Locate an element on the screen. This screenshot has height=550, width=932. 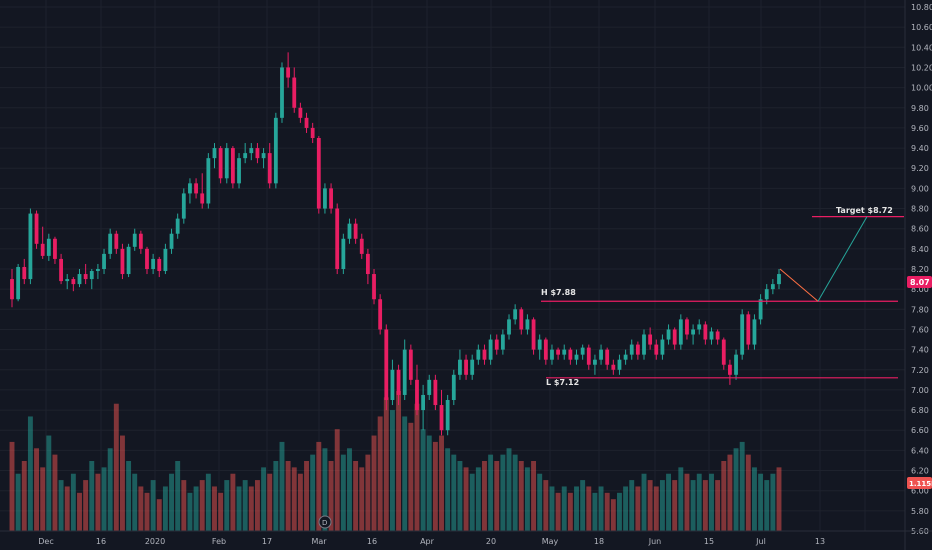
price-tick-label: 10.60 is located at coordinates (921, 27).